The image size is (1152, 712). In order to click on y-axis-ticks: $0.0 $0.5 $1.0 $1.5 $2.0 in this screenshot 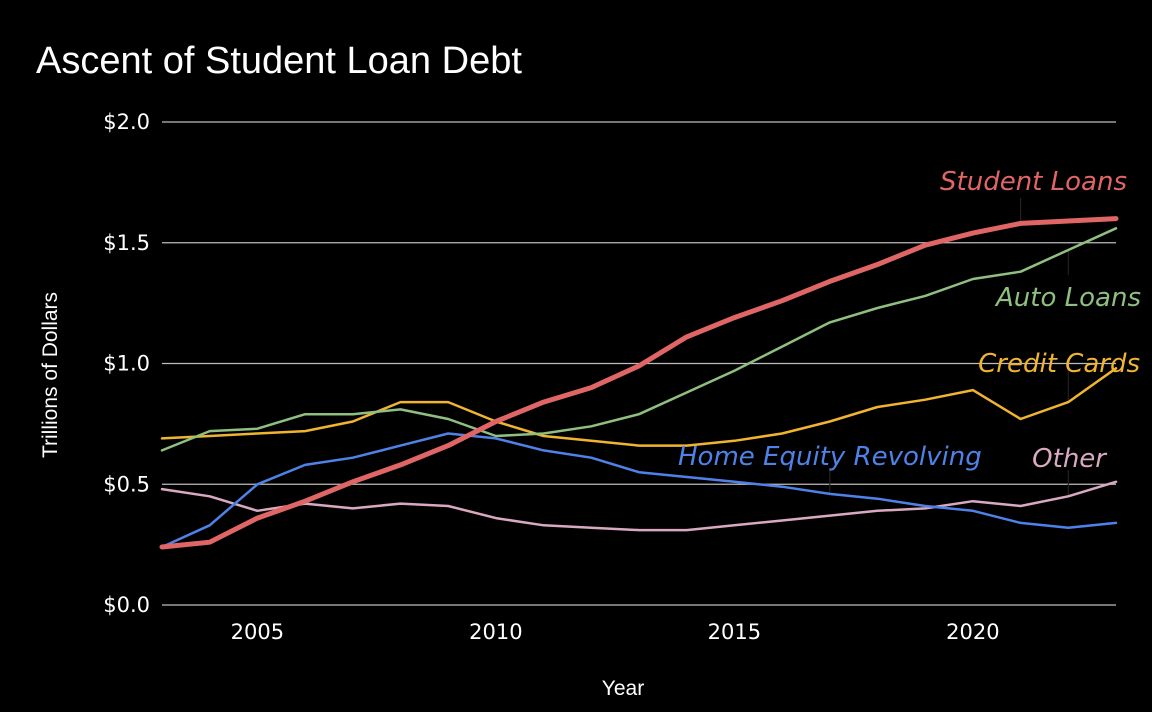, I will do `click(126, 363)`.